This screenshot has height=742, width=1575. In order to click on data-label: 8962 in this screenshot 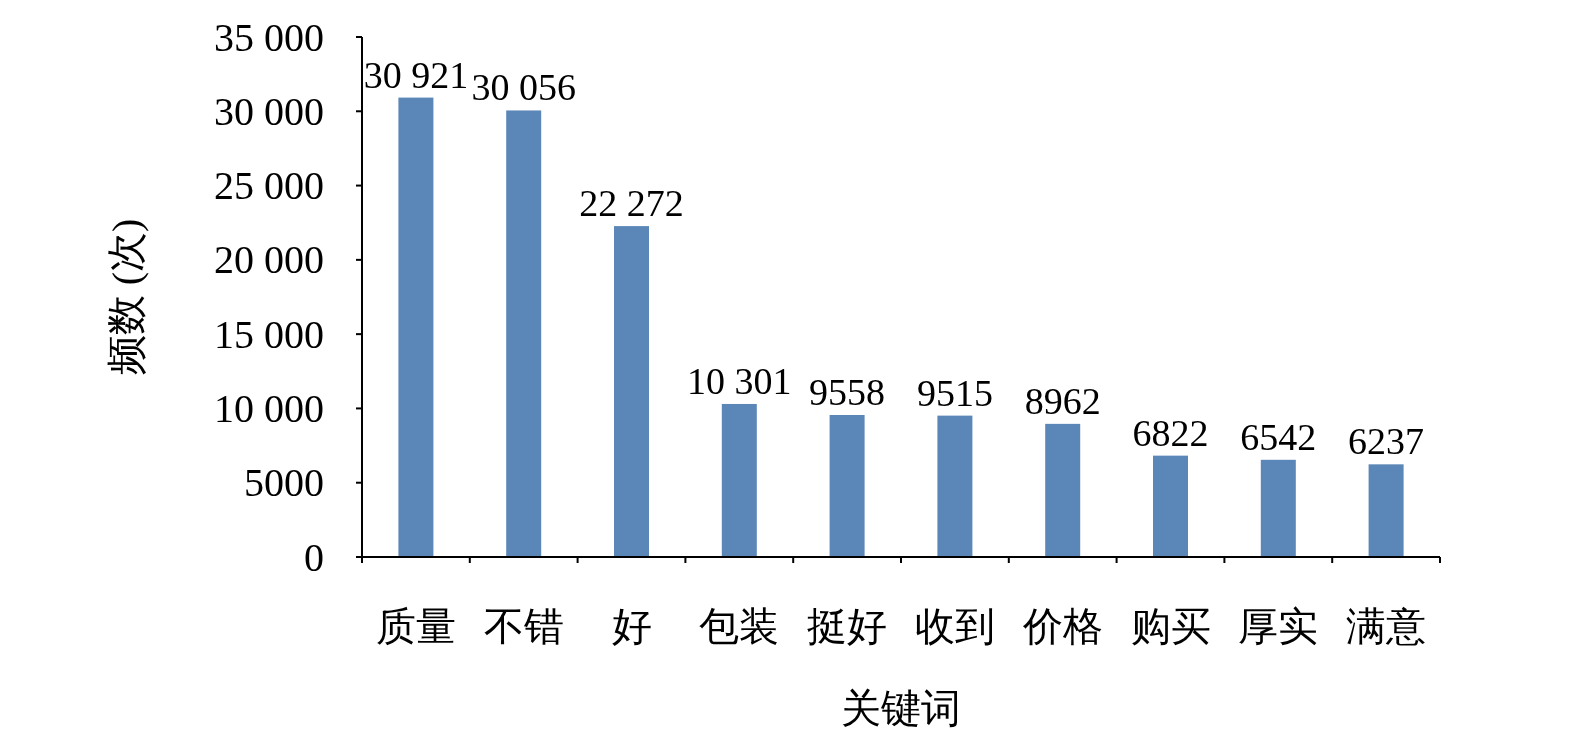, I will do `click(1062, 400)`.